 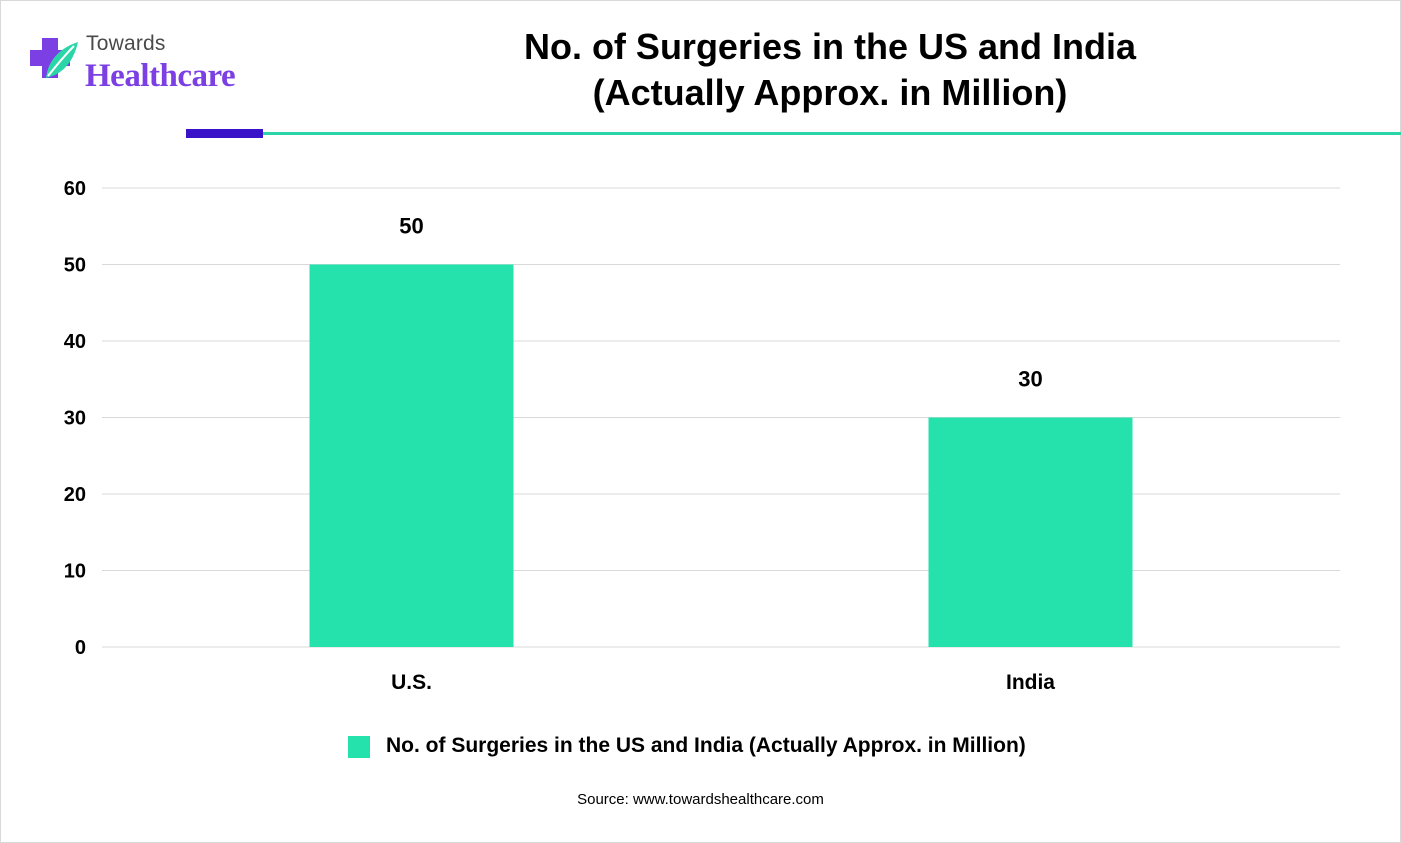 I want to click on y-tick-label: 0, so click(x=80, y=648).